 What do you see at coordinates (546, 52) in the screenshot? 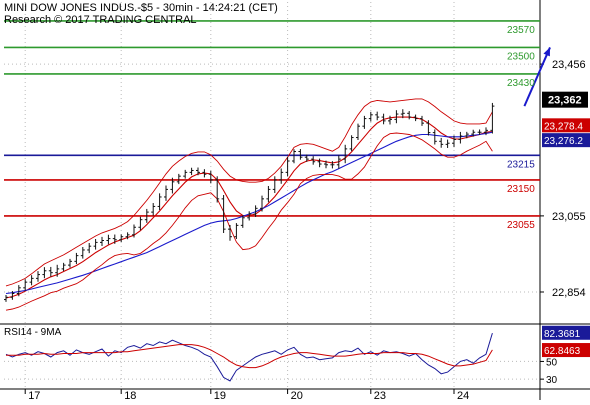
I see `target-arrow-head-icon` at bounding box center [546, 52].